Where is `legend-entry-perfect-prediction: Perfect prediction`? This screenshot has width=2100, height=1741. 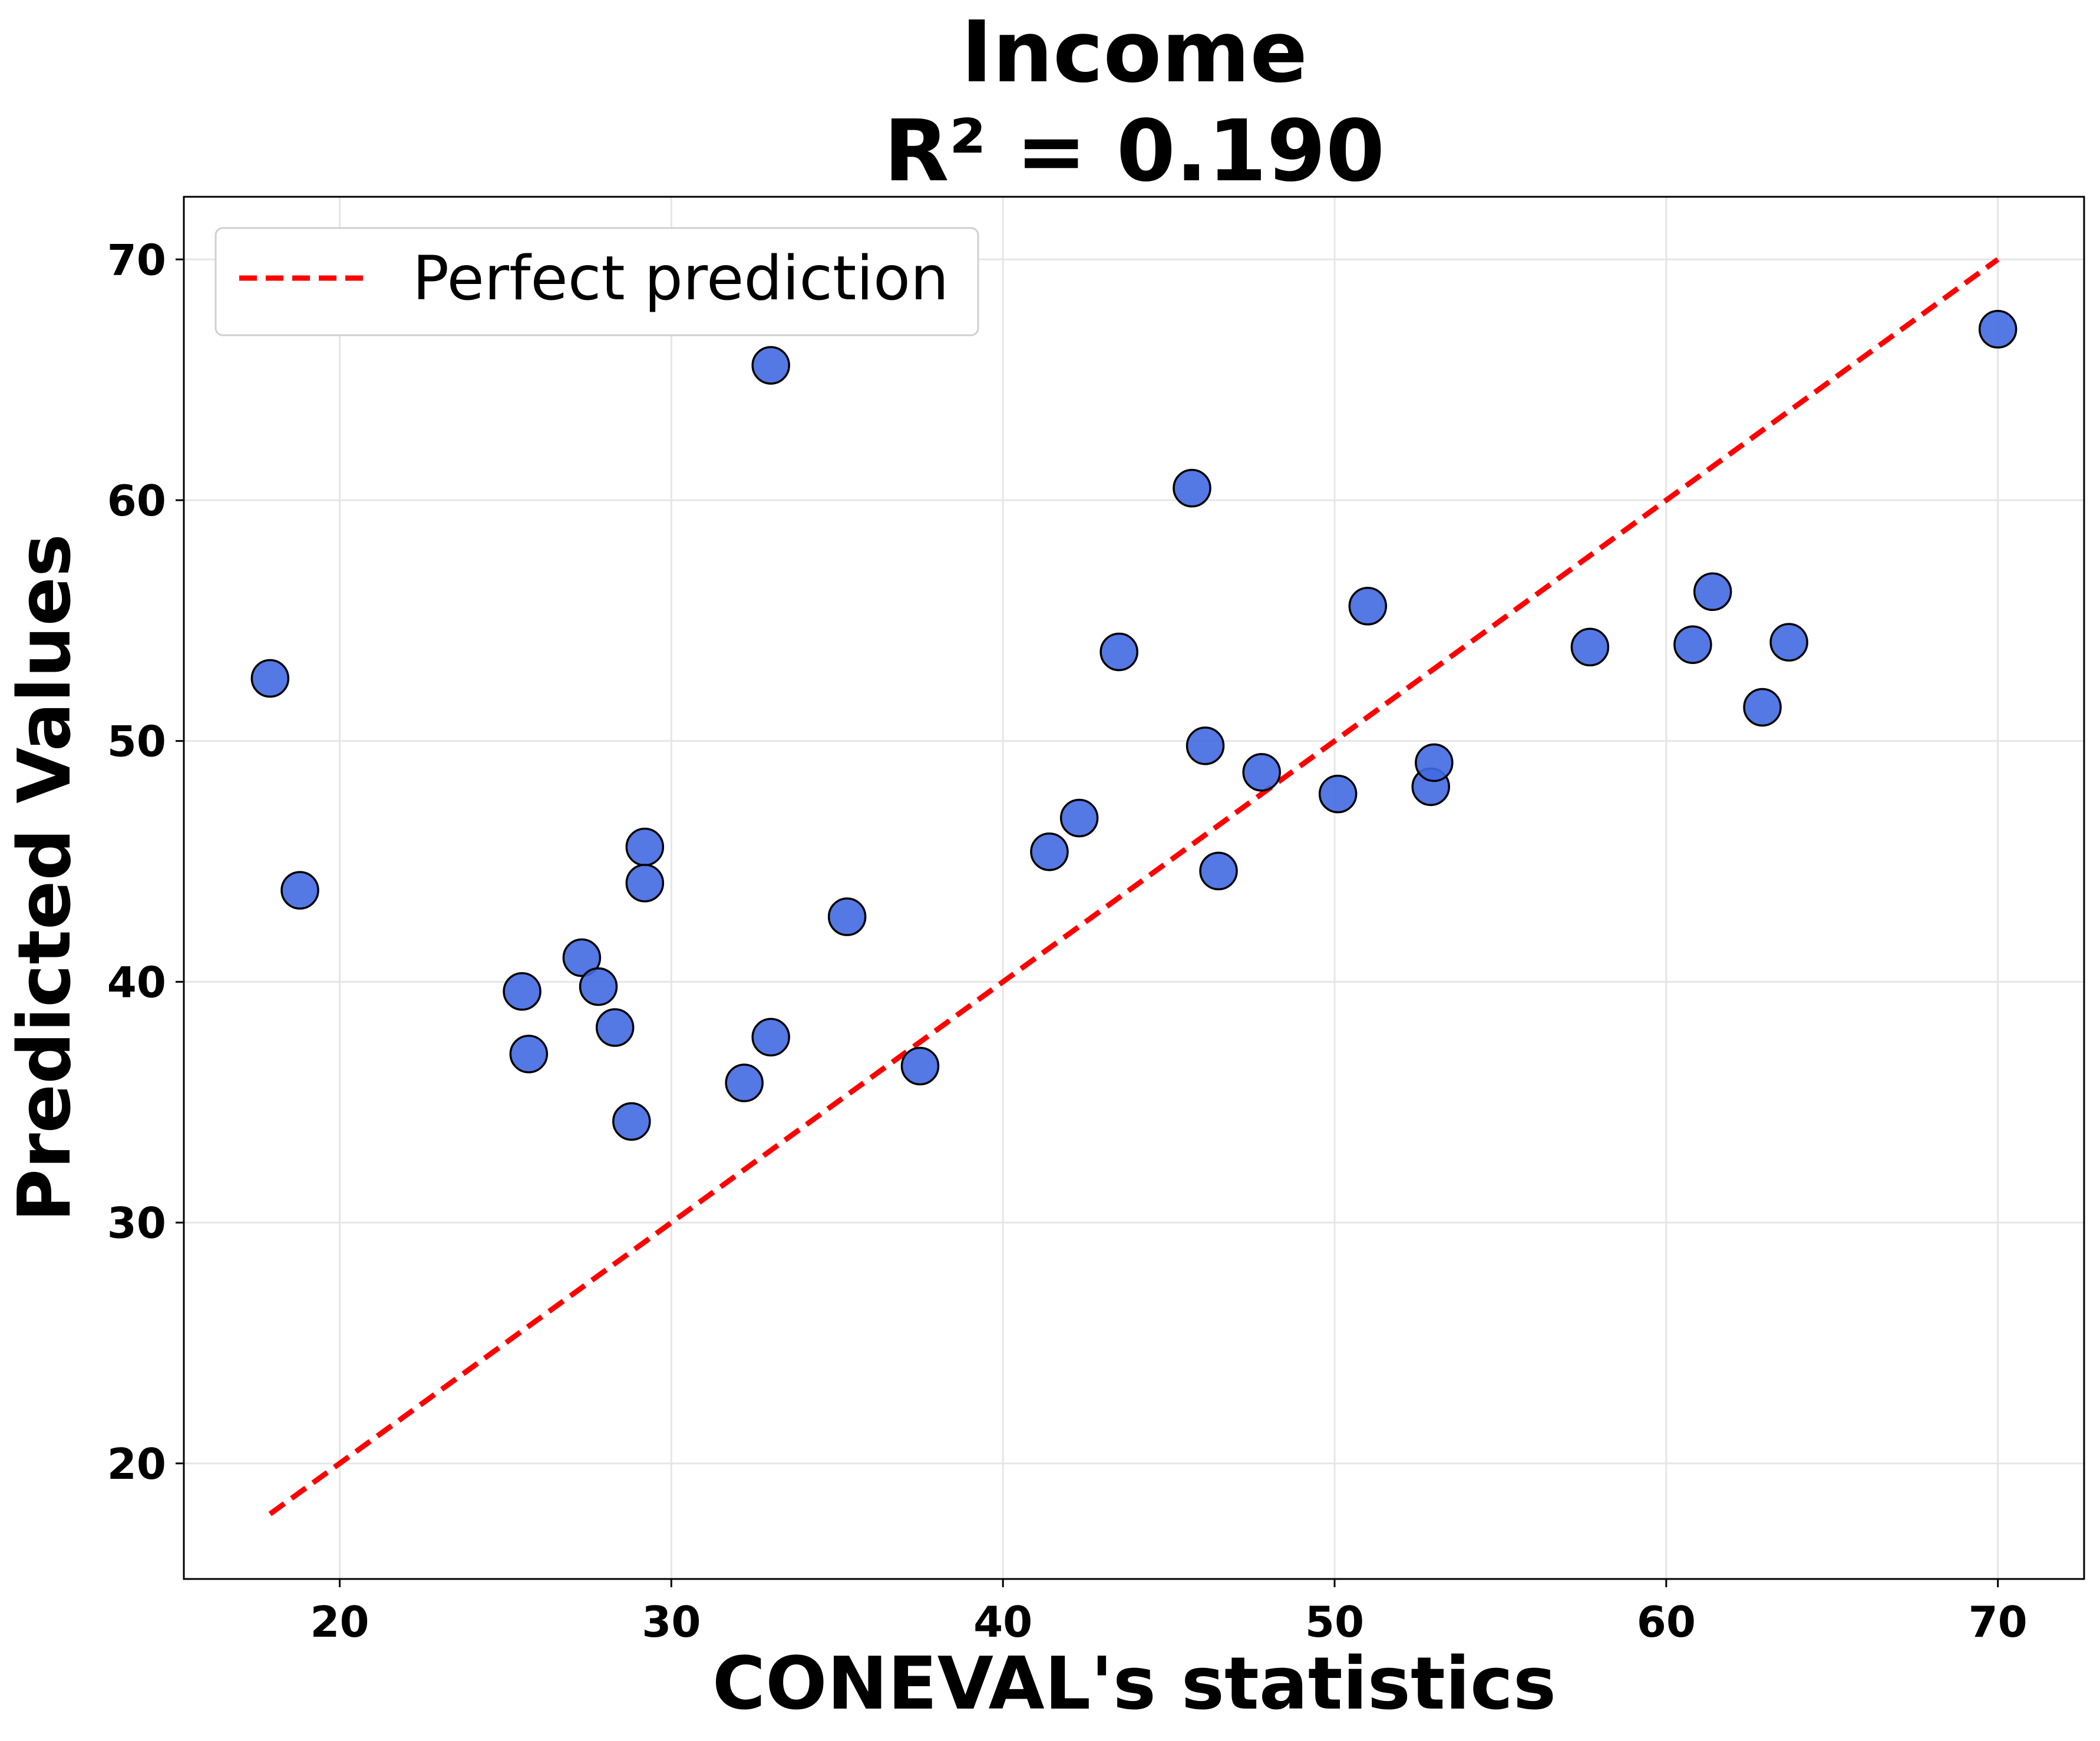
legend-entry-perfect-prediction: Perfect prediction is located at coordinates (680, 278).